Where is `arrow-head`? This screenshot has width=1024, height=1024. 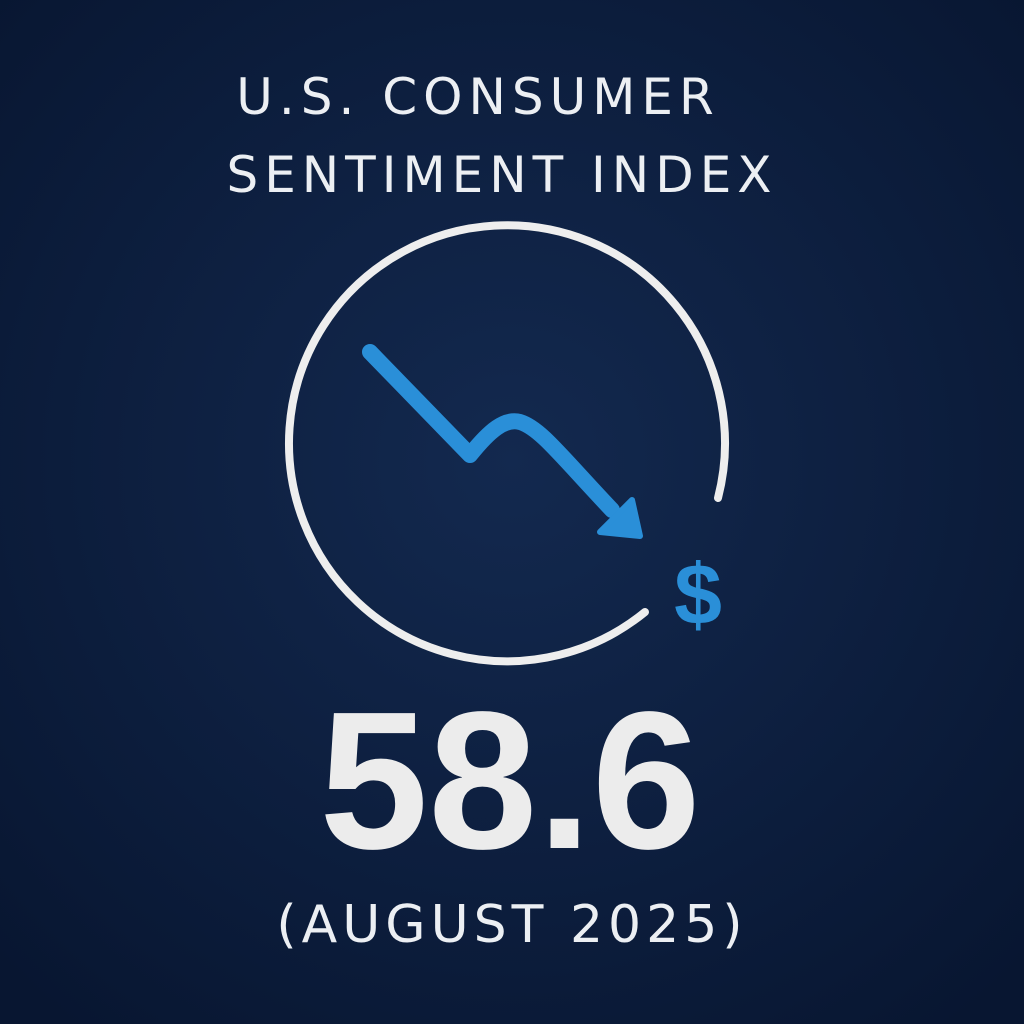
arrow-head is located at coordinates (620, 518).